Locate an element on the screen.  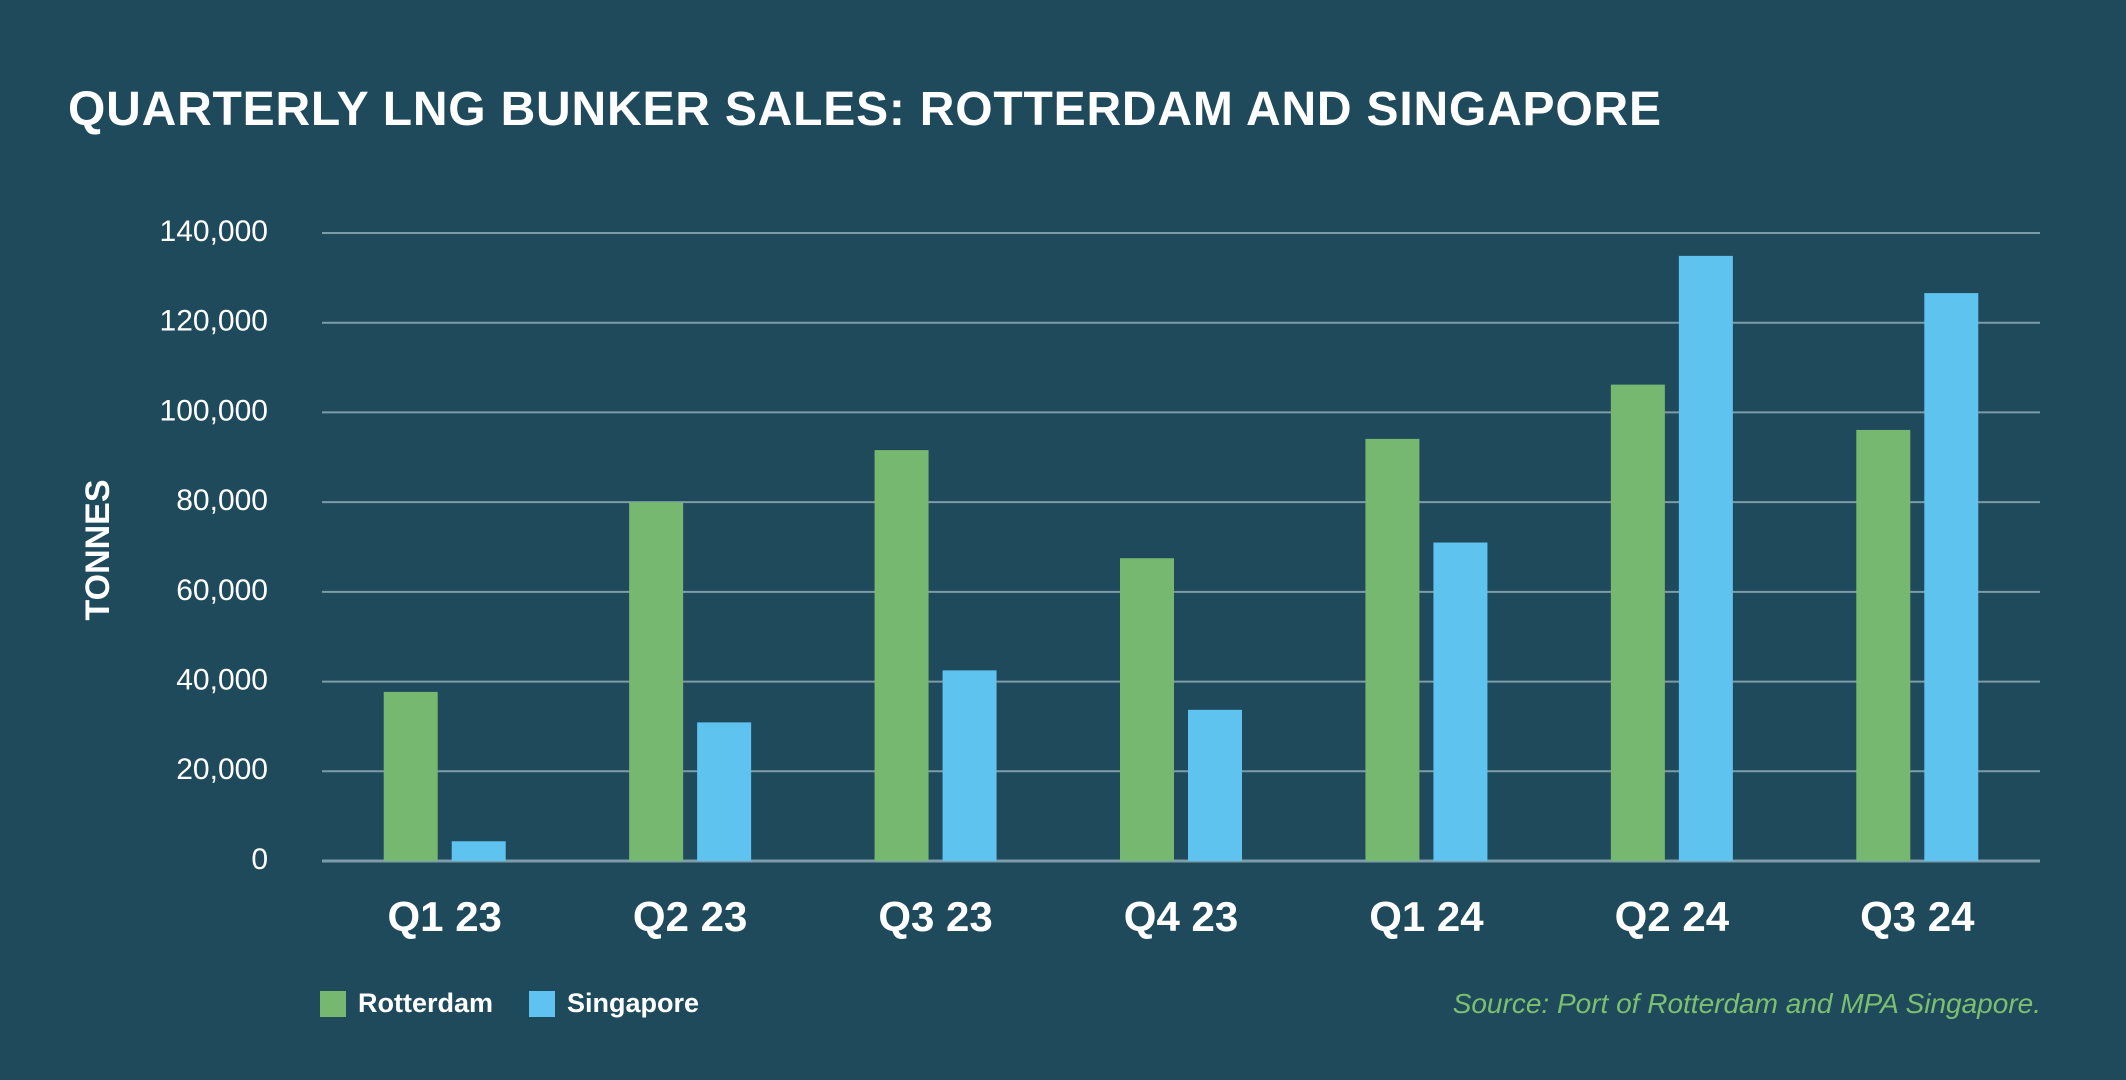
legend-label-rotterdam: Rotterdam is located at coordinates (426, 1003).